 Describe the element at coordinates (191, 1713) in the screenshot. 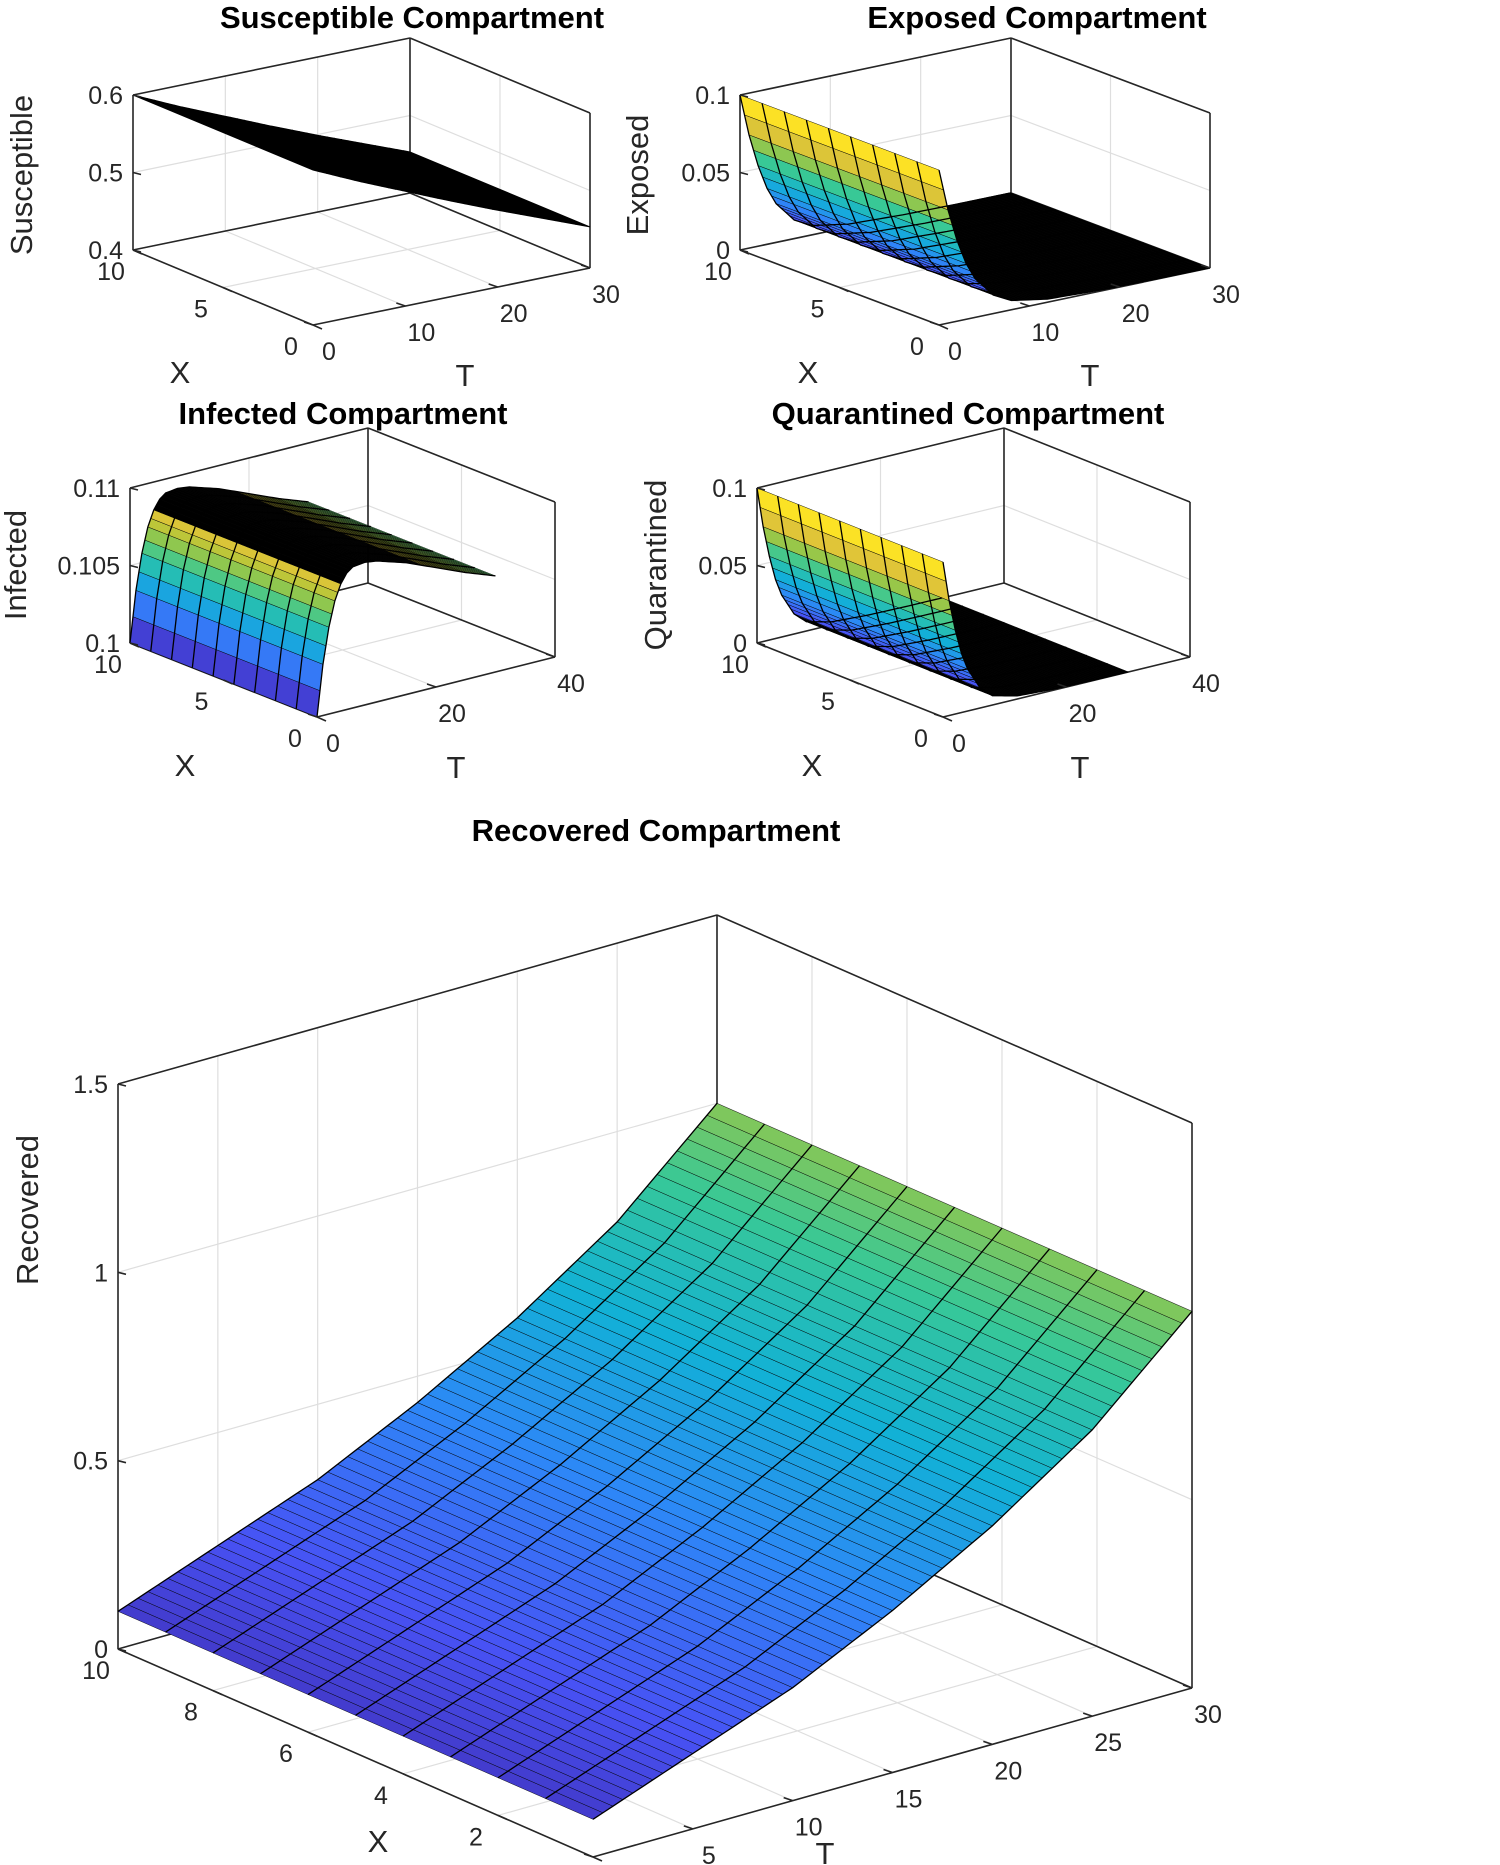

I see `recovered-x-tick-label: 8` at that location.